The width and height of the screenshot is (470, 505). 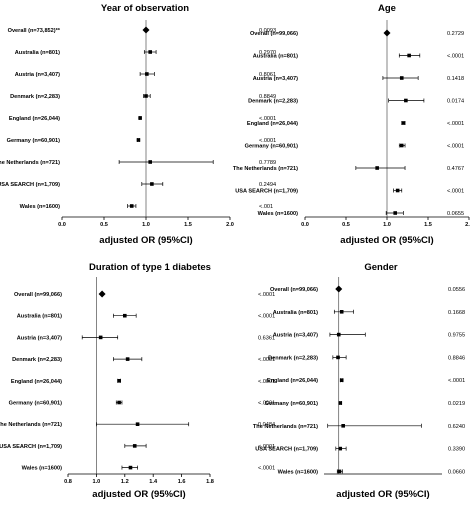 I want to click on x-tick-label: 1.6, so click(x=182, y=482).